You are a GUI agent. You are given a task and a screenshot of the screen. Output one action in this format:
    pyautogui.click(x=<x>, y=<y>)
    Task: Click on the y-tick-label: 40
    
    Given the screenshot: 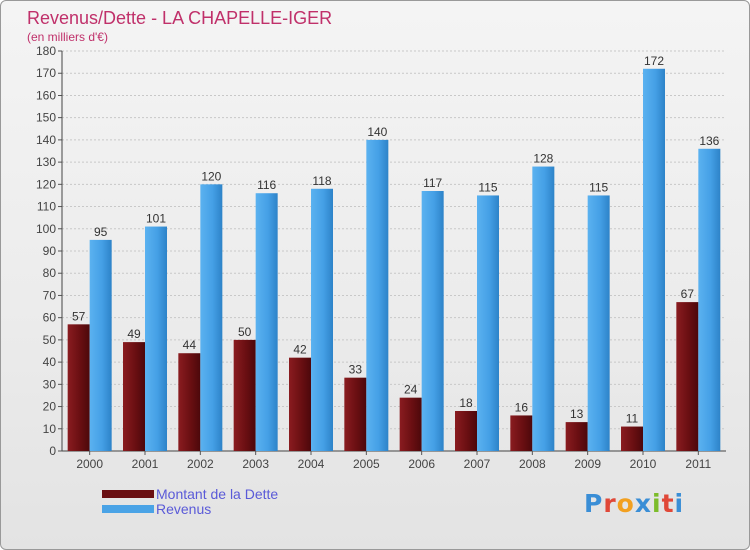 What is the action you would take?
    pyautogui.click(x=50, y=362)
    